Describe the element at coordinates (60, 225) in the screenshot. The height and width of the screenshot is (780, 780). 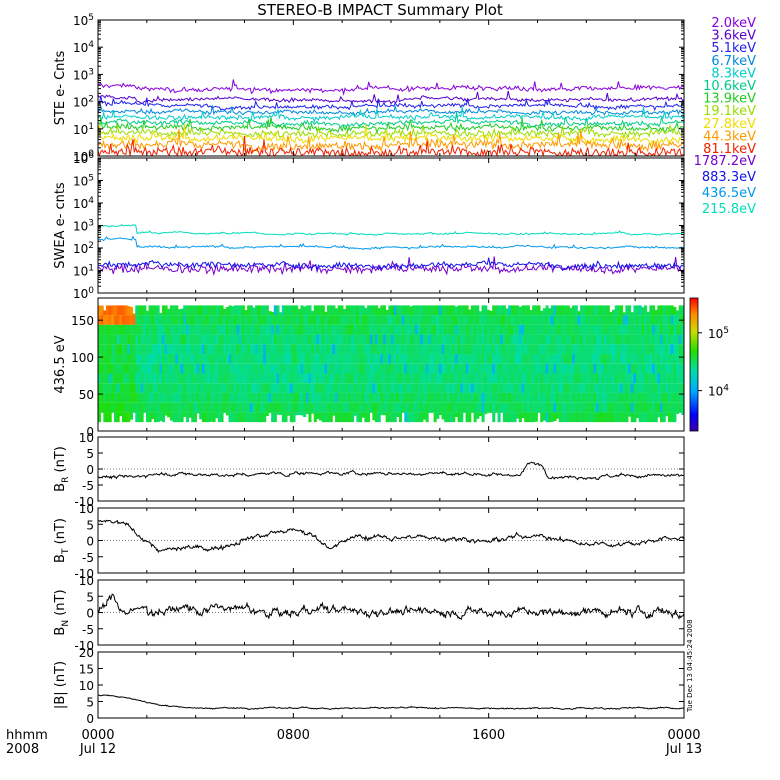
I see `swea-ylabel: SWEA e- cnts` at that location.